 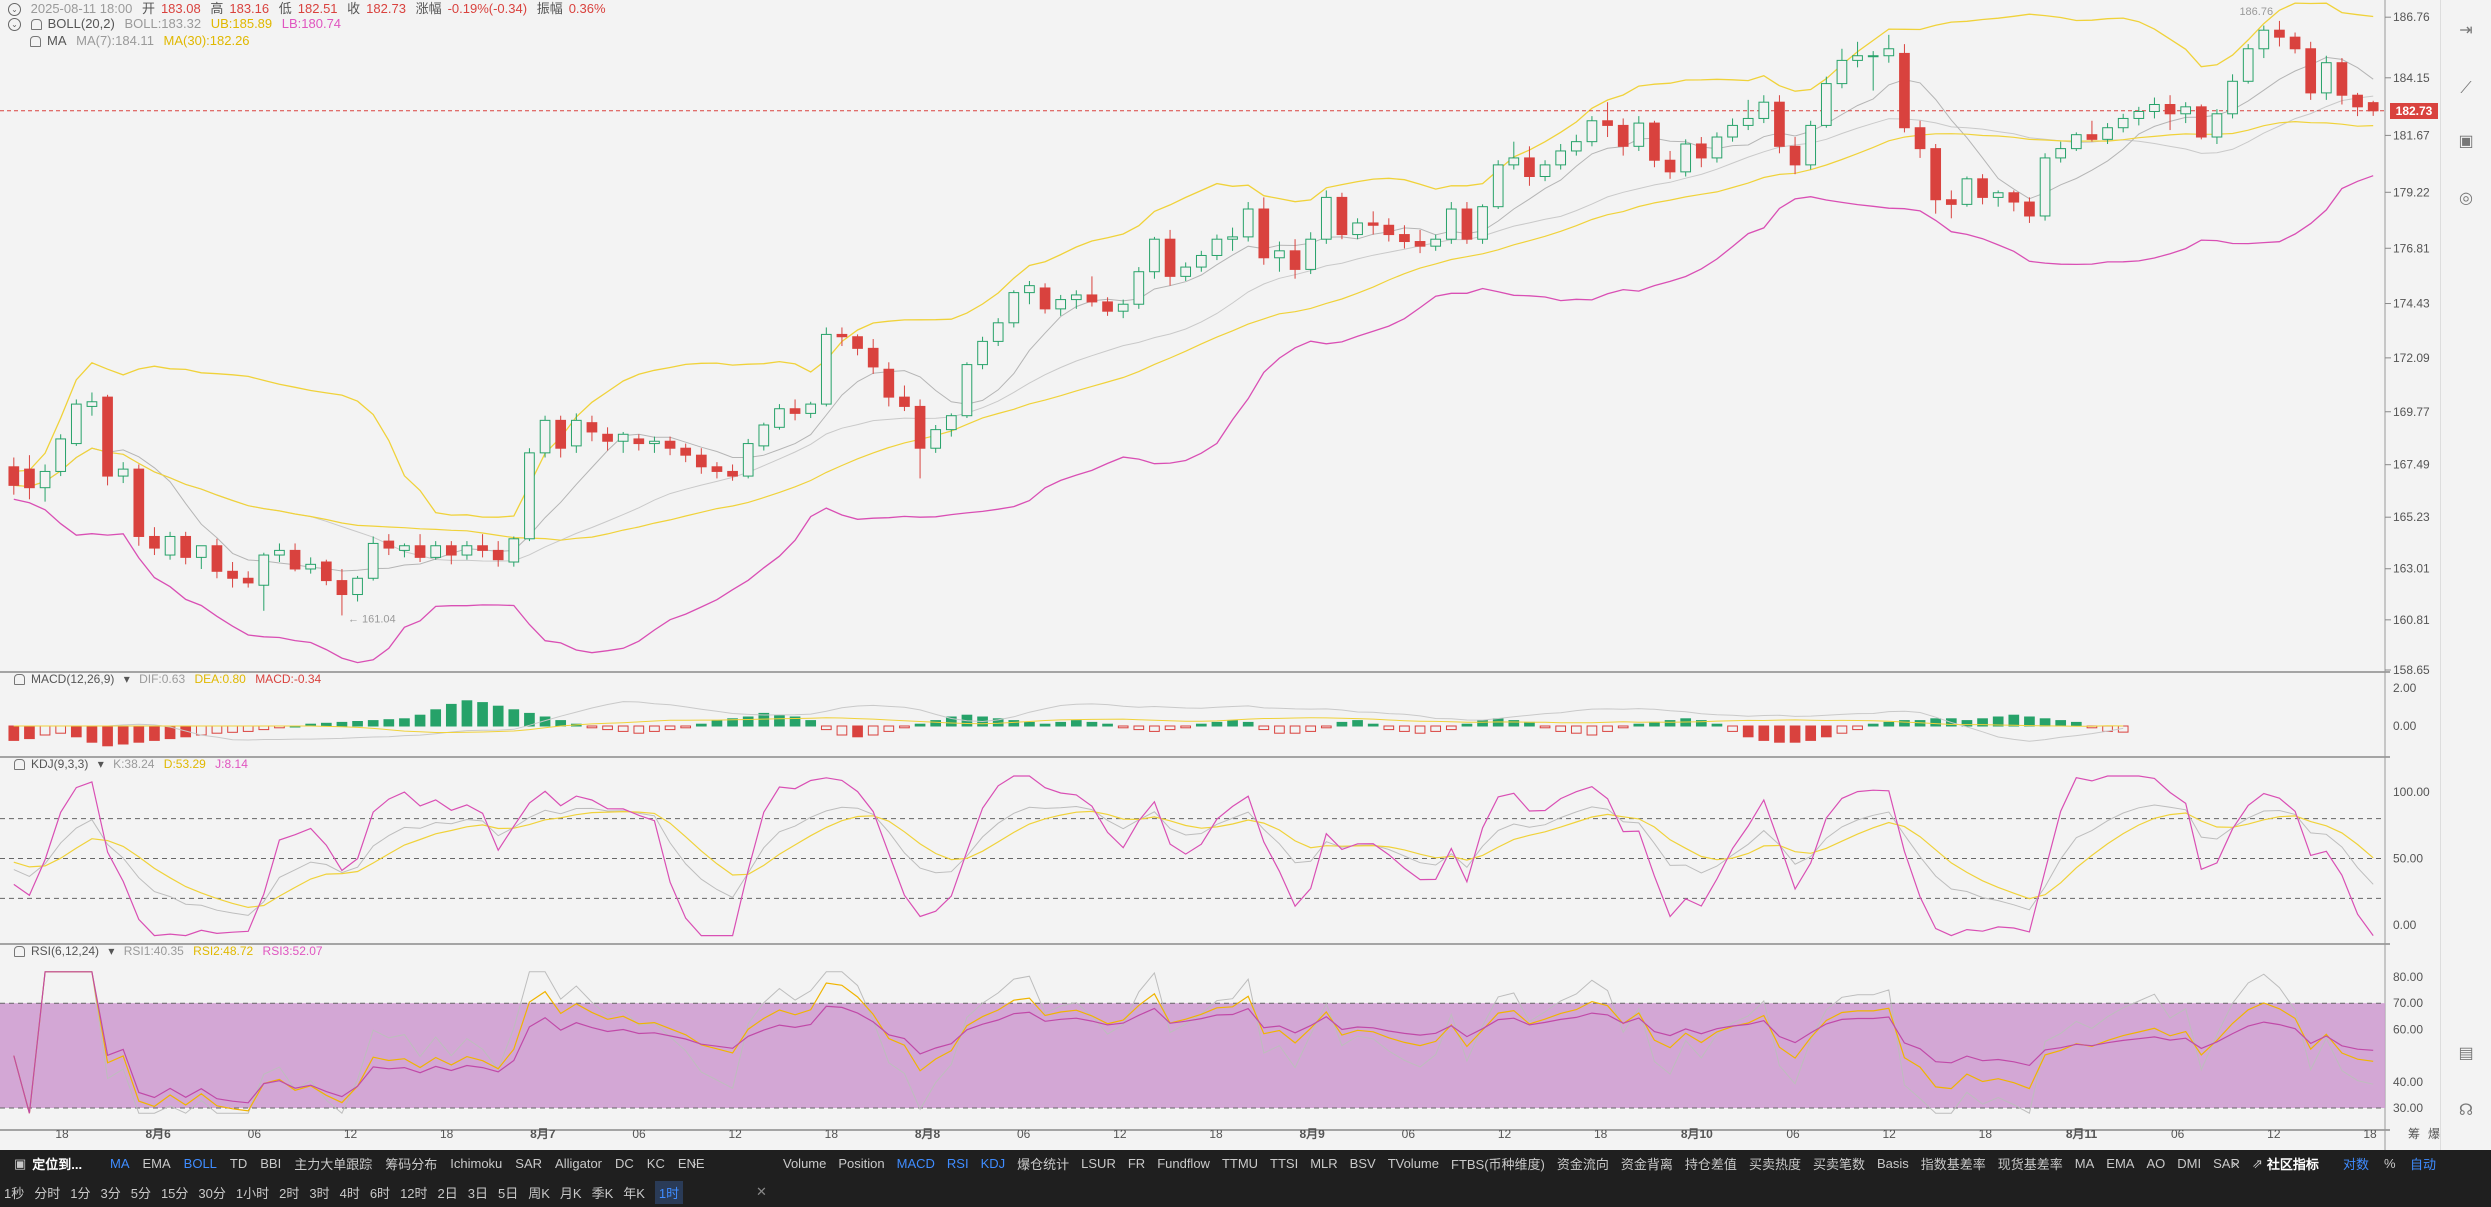 What do you see at coordinates (411, 1164) in the screenshot?
I see `main-indicator-6: 筹码分布` at bounding box center [411, 1164].